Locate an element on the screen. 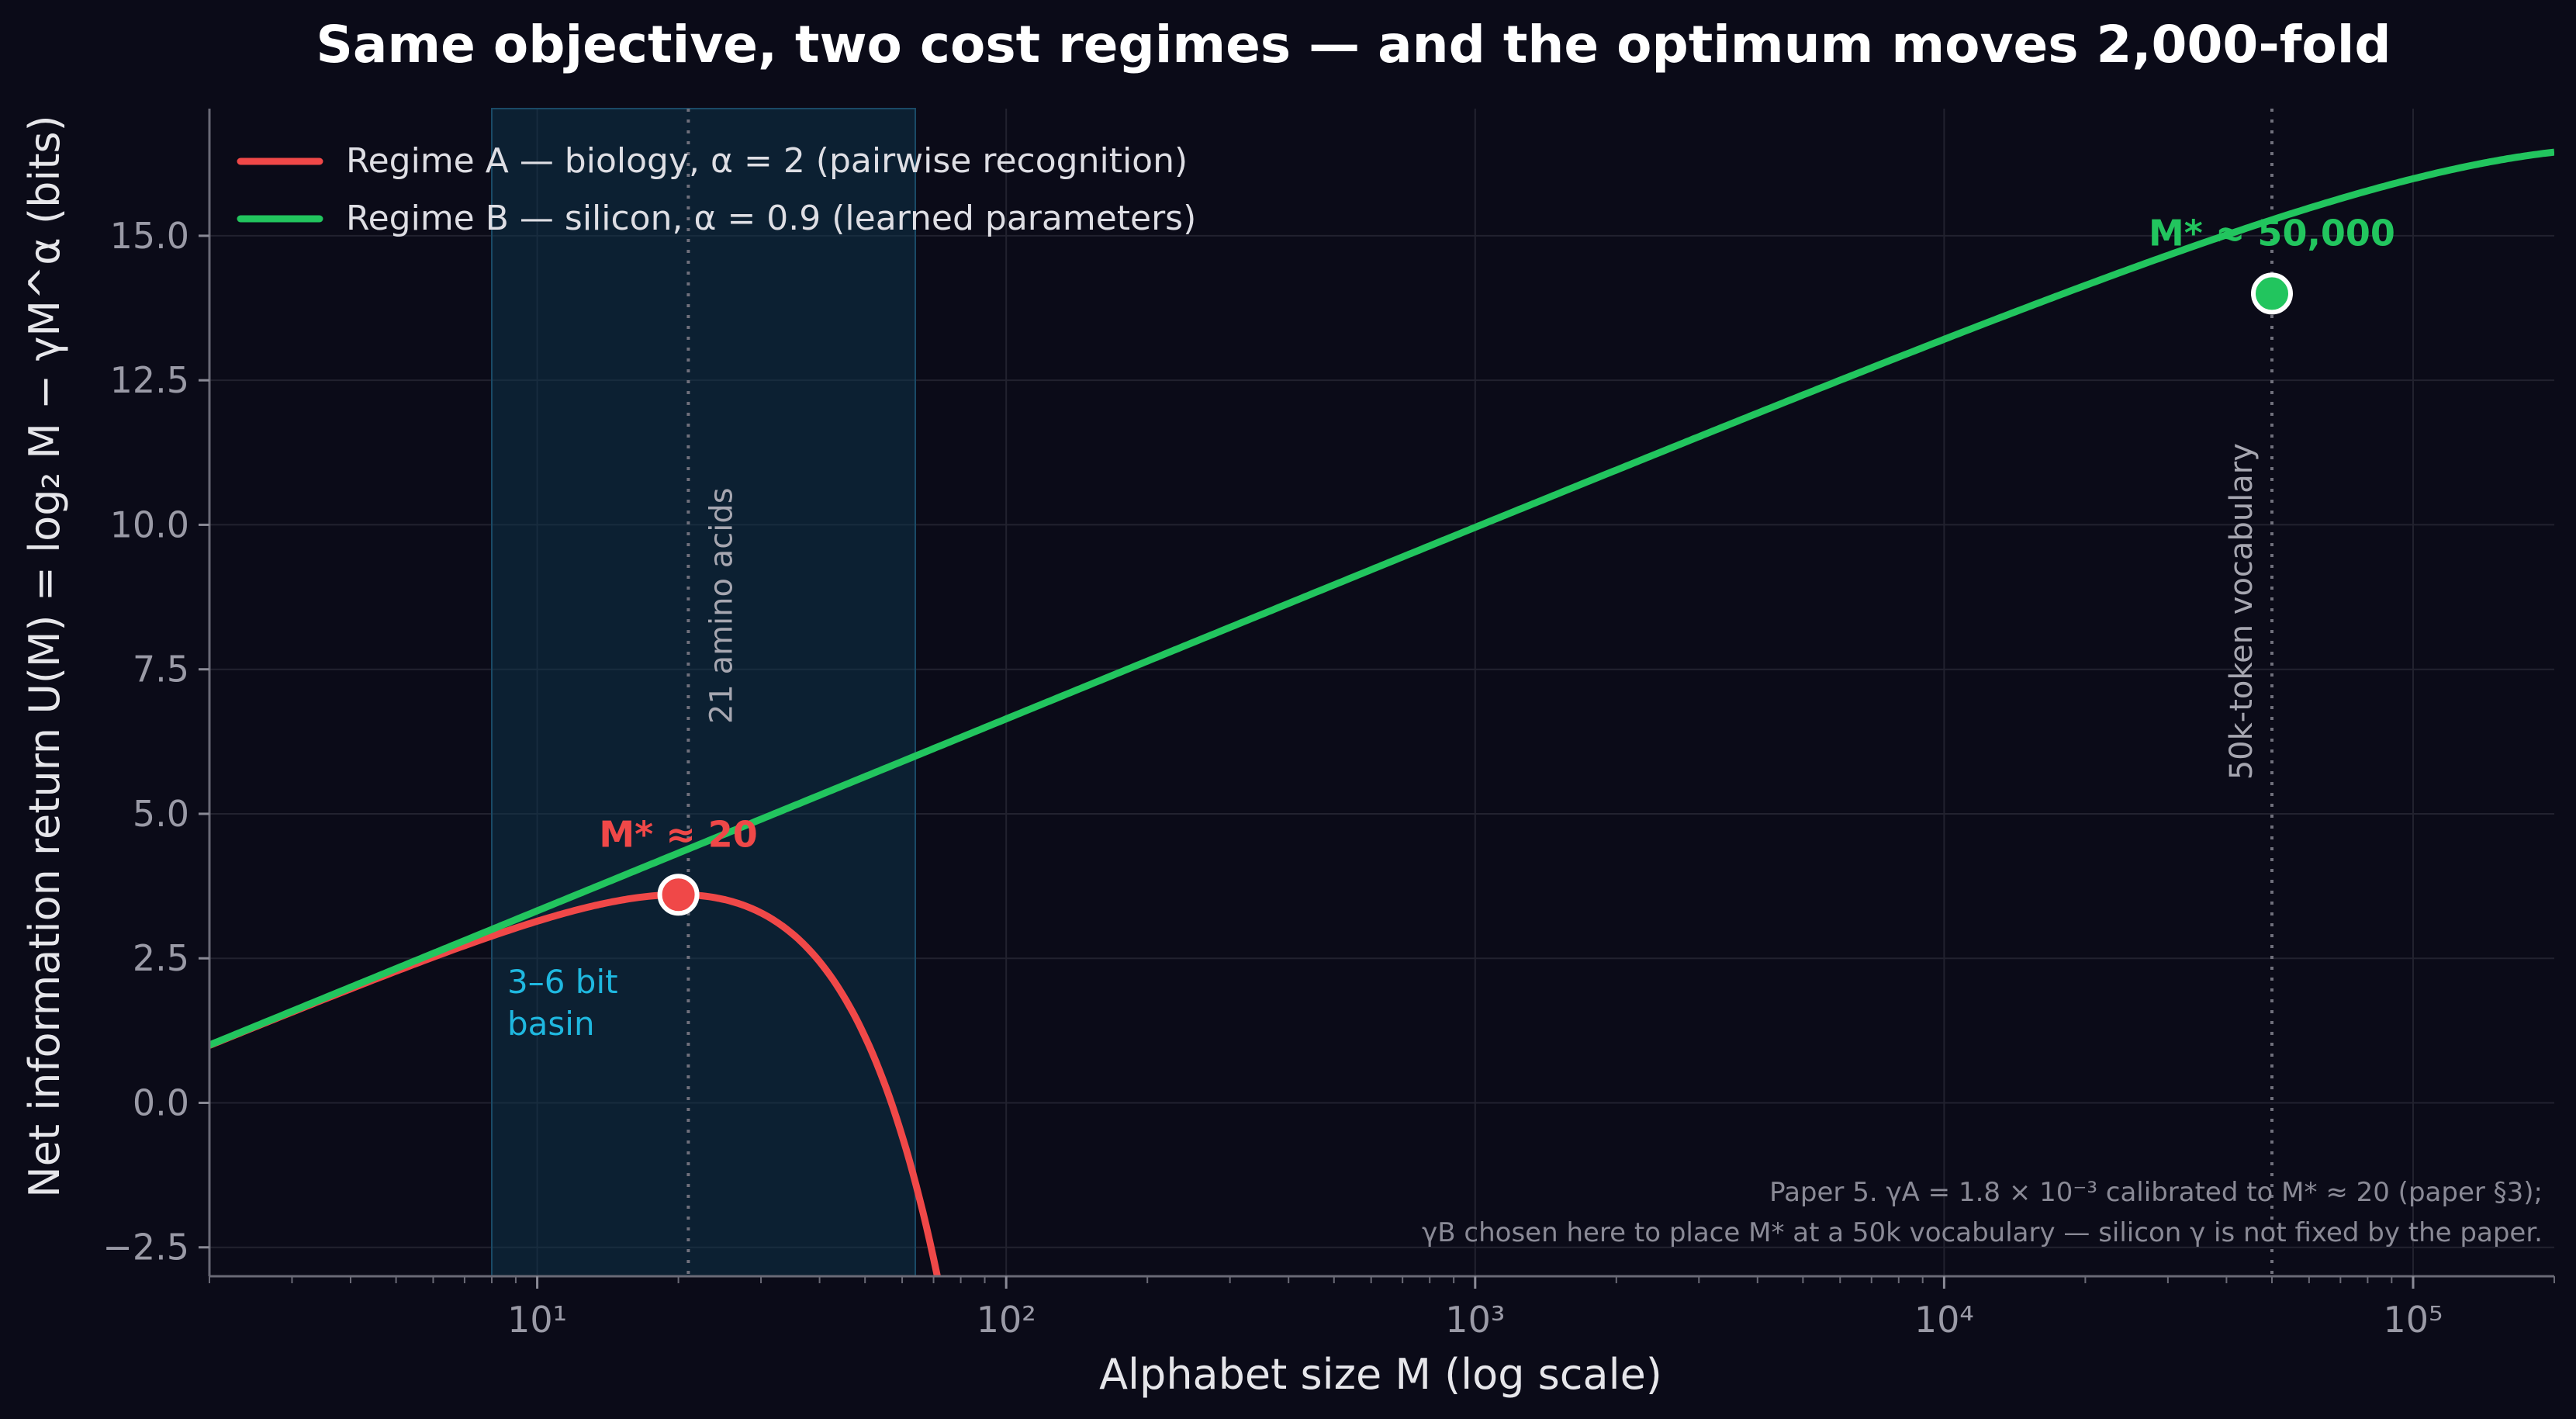  y-tick-label: 0.0 is located at coordinates (161, 1103).